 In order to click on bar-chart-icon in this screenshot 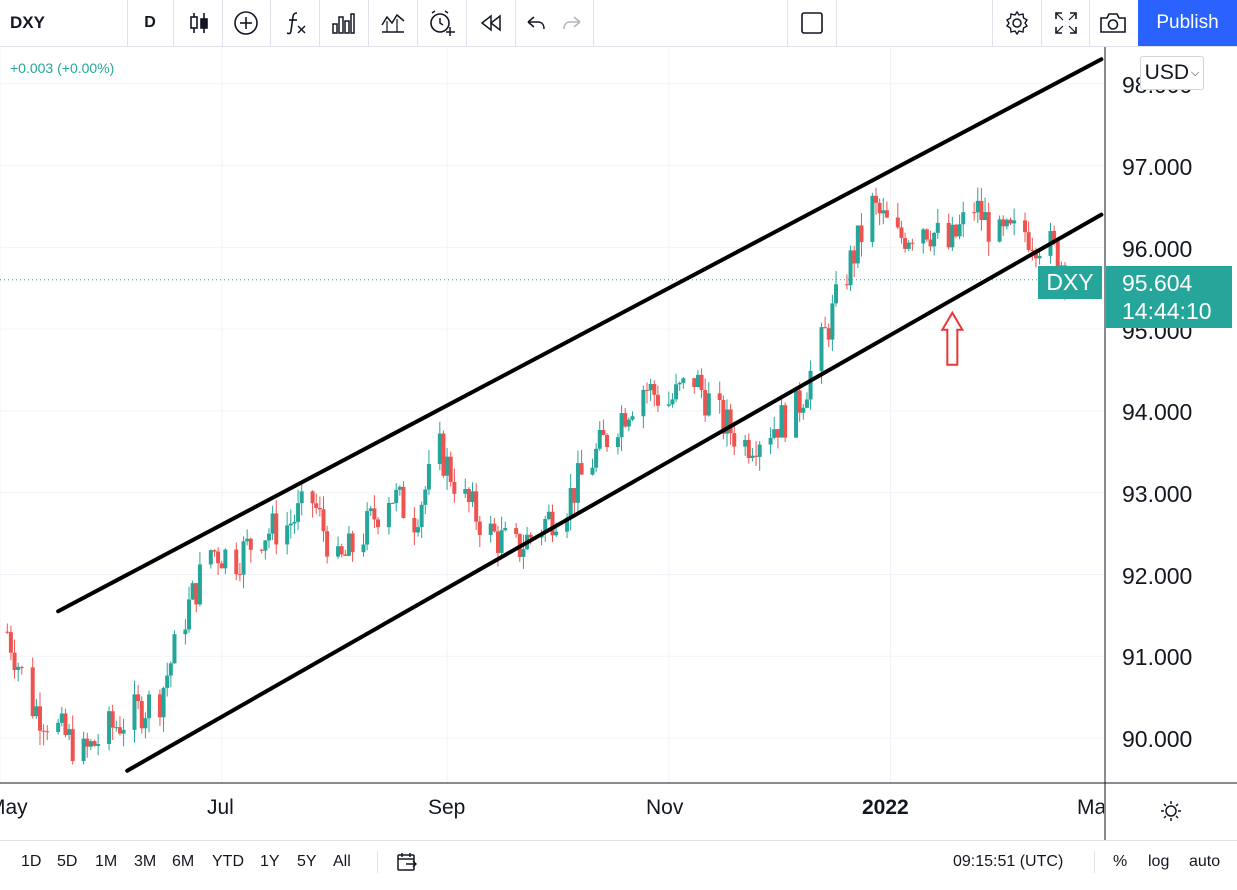, I will do `click(343, 23)`.